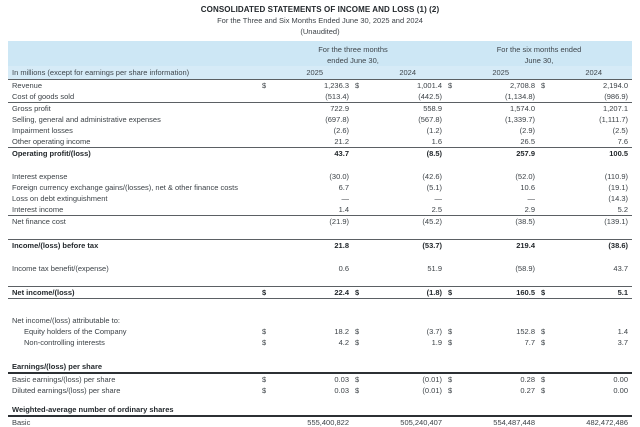  Describe the element at coordinates (64, 342) in the screenshot. I see `row-label: Non-controlling interests` at that location.